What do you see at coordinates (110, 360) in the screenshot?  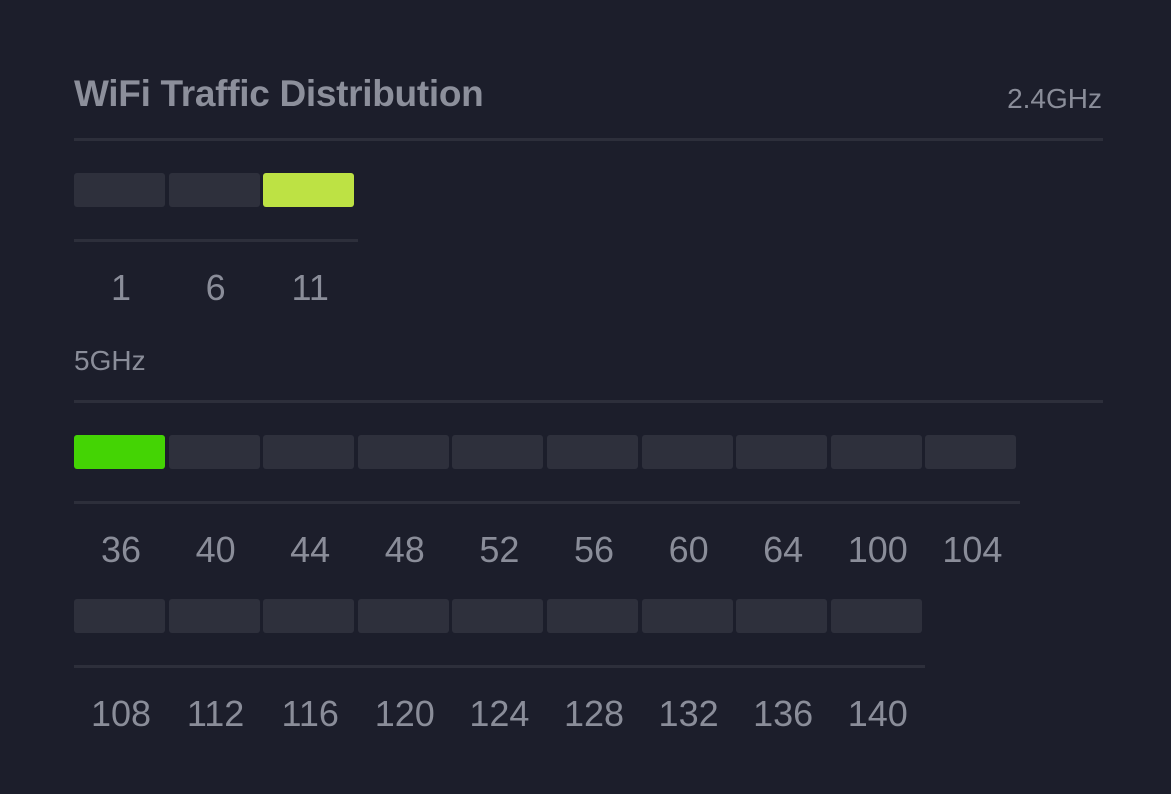 I see `band-label-5ghz: 5GHz` at bounding box center [110, 360].